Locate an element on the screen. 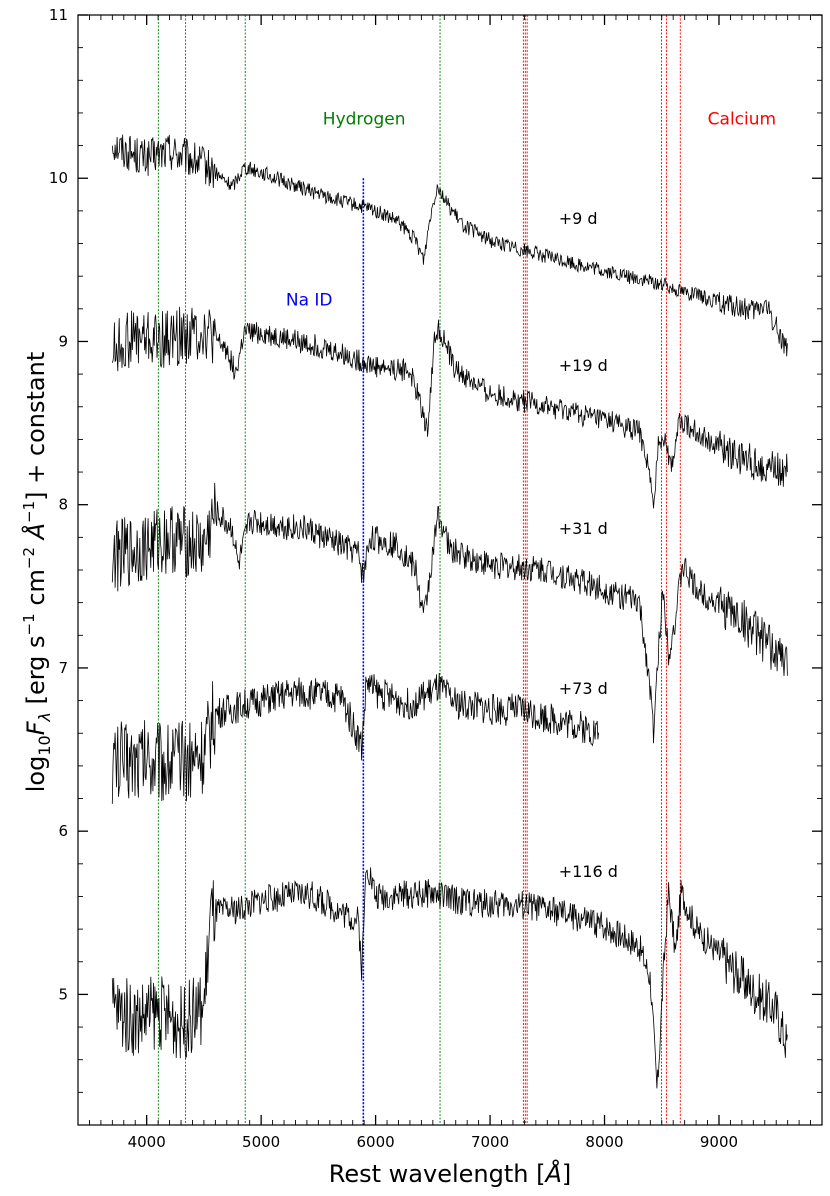 The height and width of the screenshot is (1196, 830). y-tick-label: 10 is located at coordinates (58, 178).